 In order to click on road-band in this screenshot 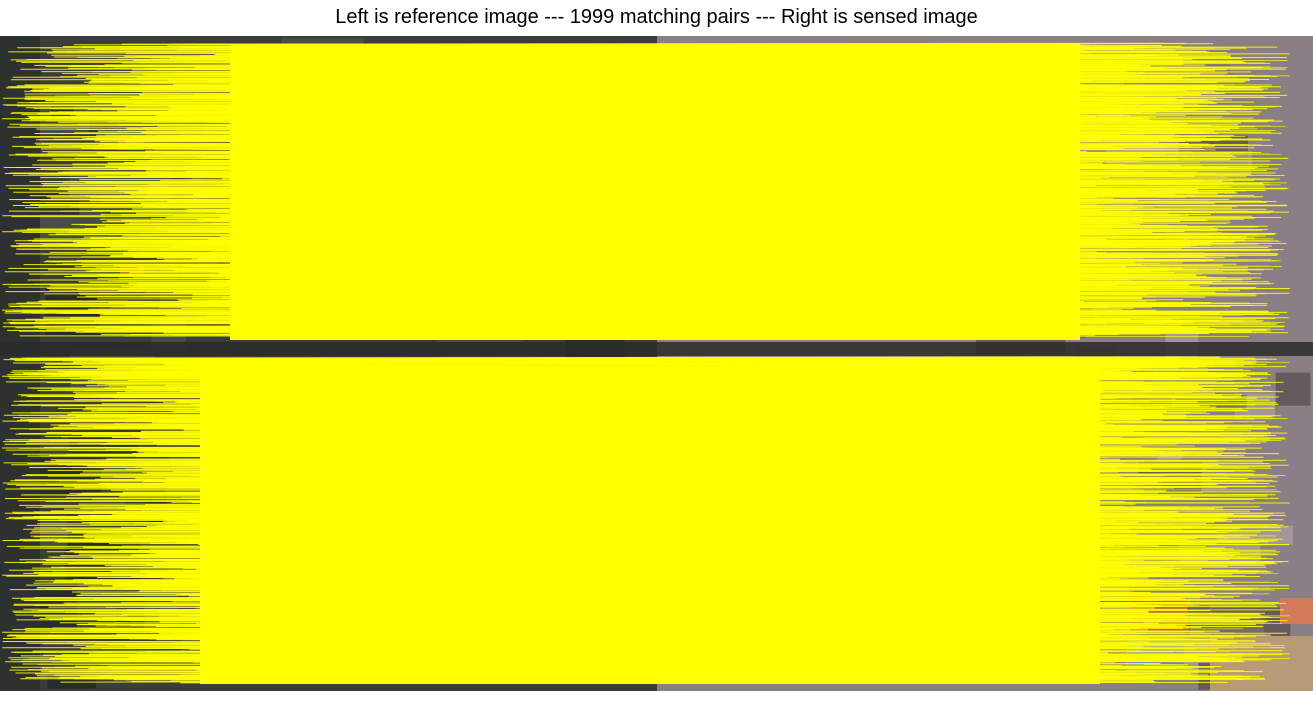, I will do `click(656, 349)`.